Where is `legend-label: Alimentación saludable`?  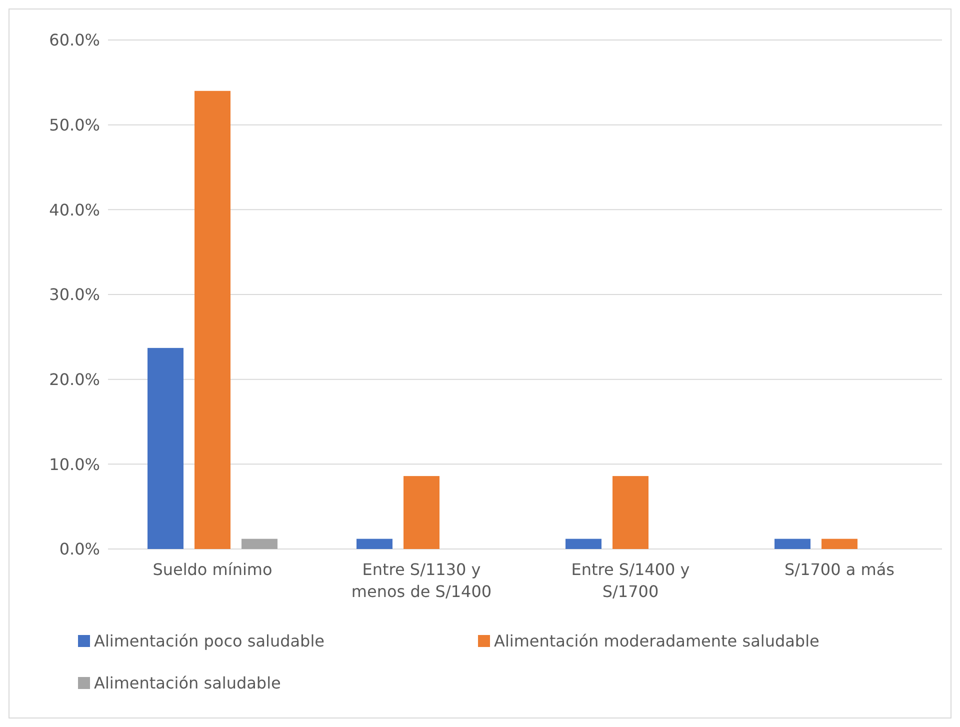 legend-label: Alimentación saludable is located at coordinates (187, 683).